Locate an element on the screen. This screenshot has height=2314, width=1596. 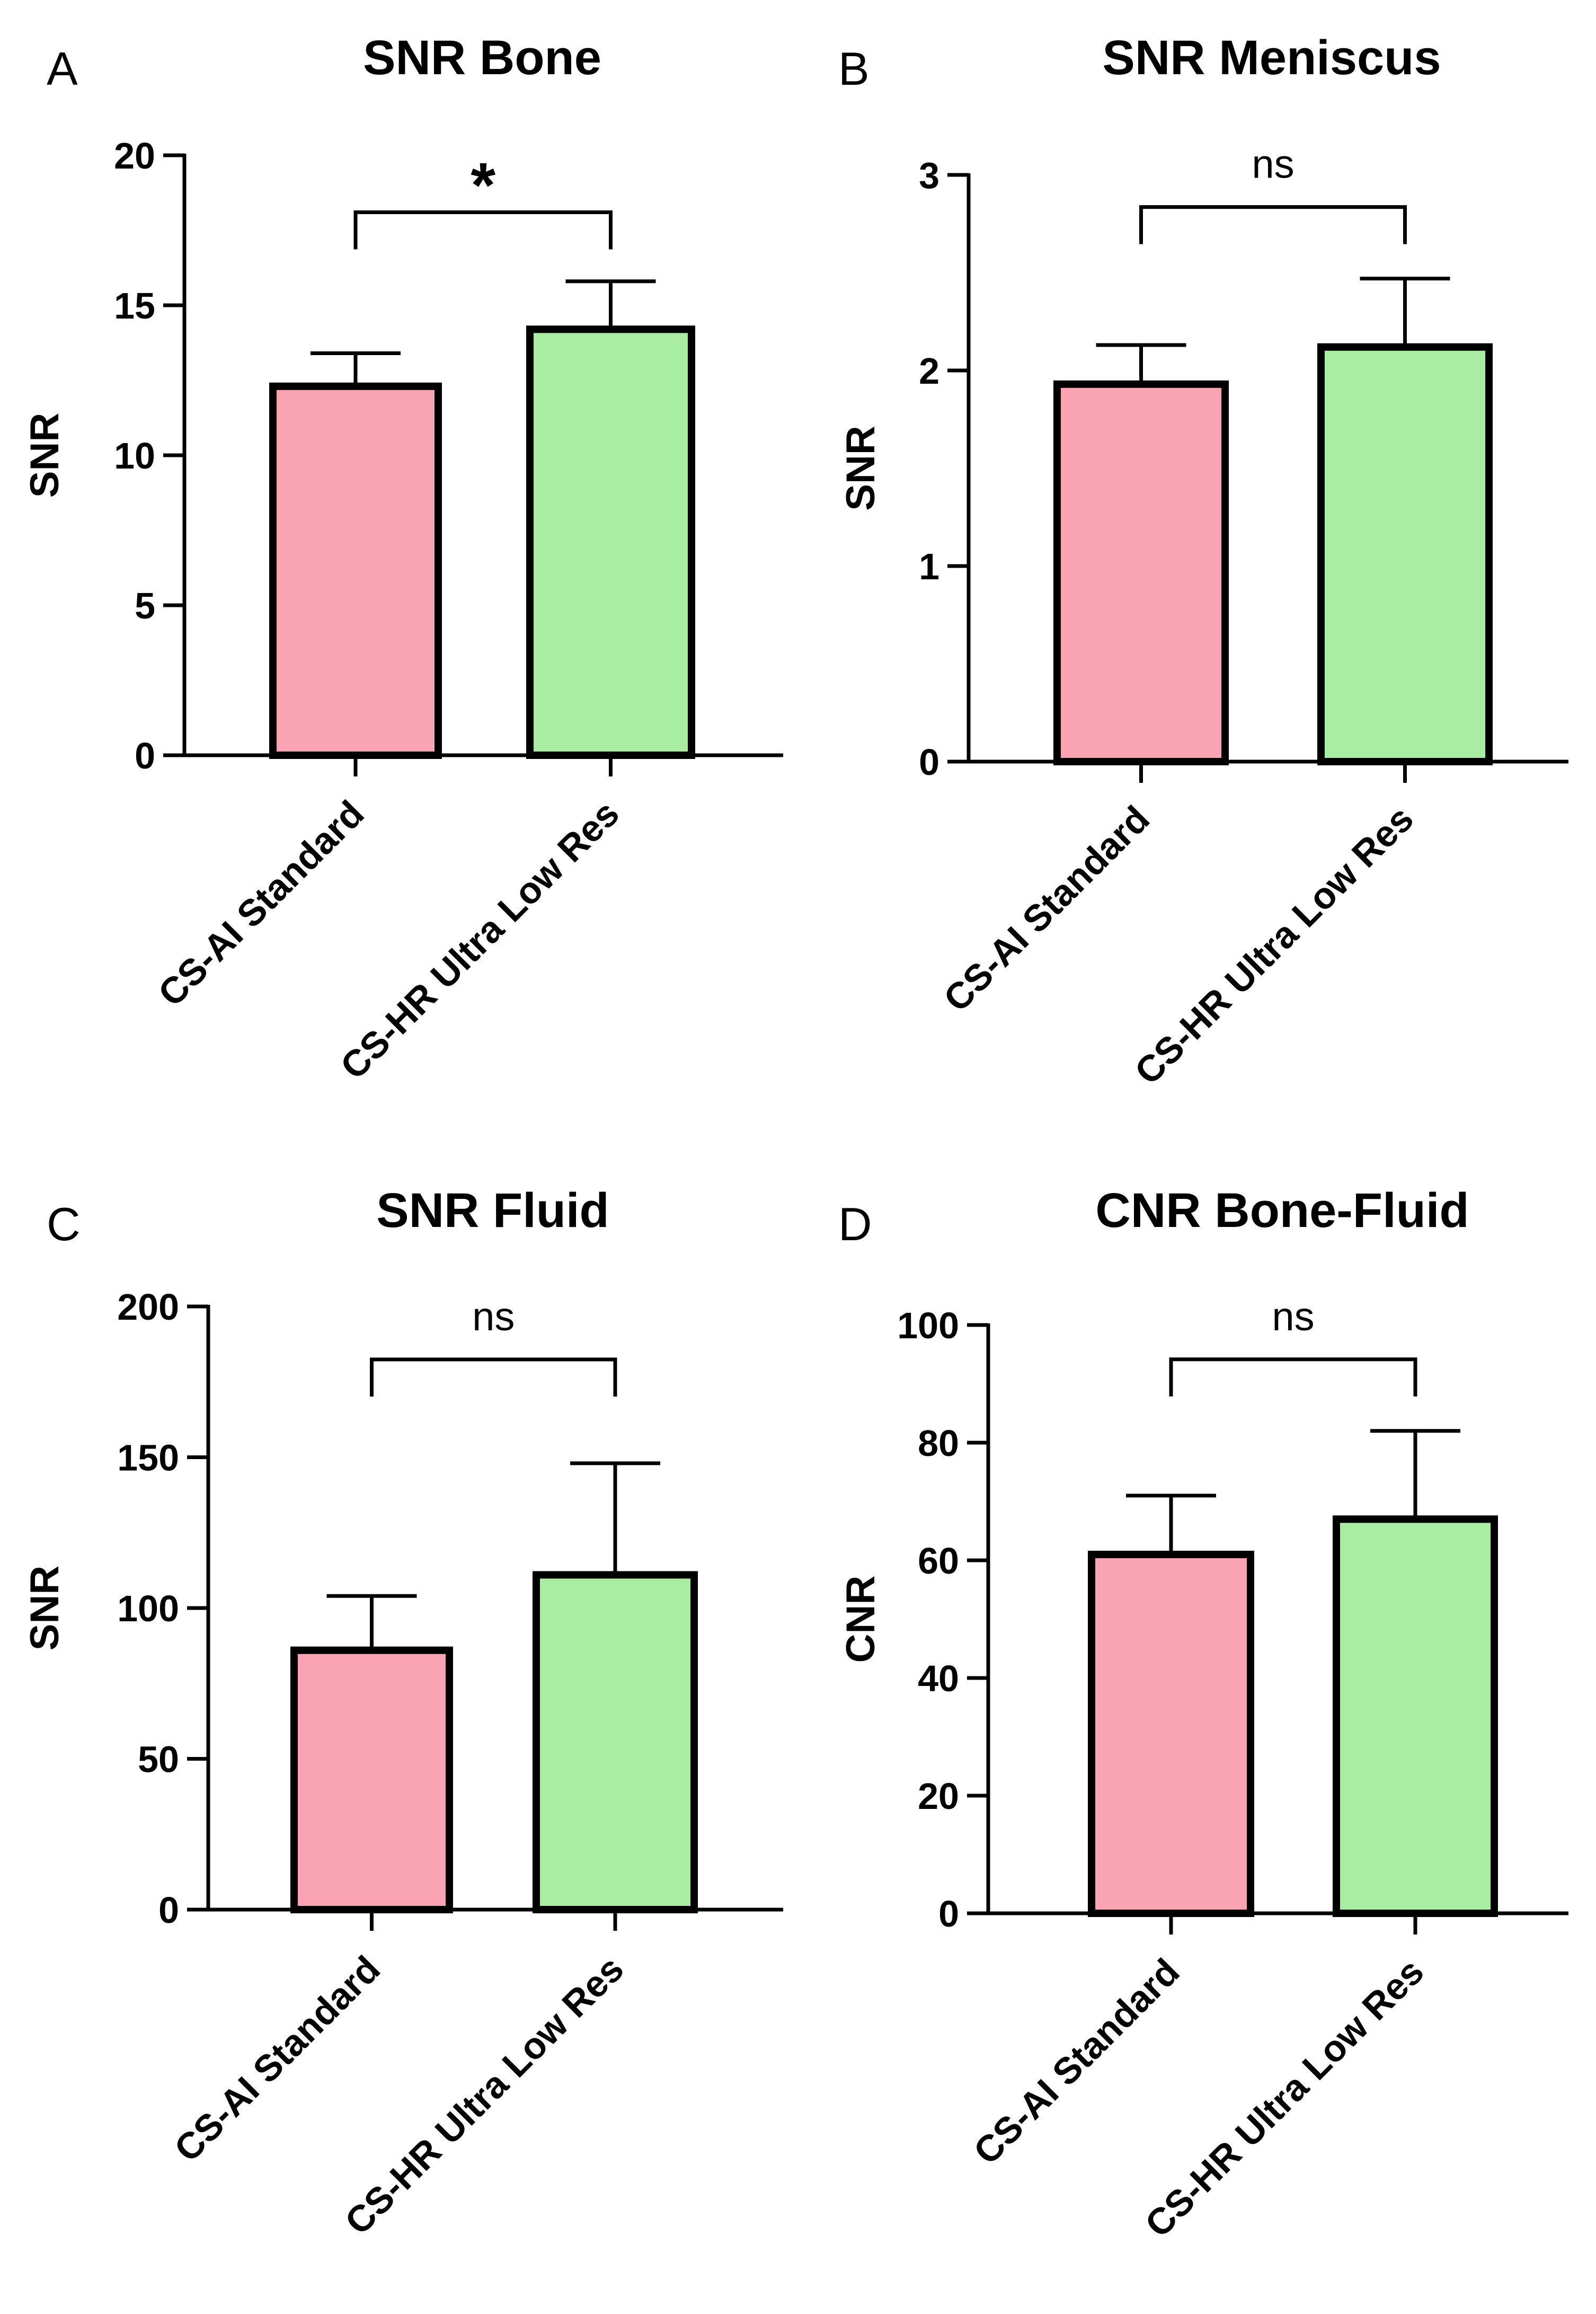
y-tick-label: 2 is located at coordinates (929, 371).